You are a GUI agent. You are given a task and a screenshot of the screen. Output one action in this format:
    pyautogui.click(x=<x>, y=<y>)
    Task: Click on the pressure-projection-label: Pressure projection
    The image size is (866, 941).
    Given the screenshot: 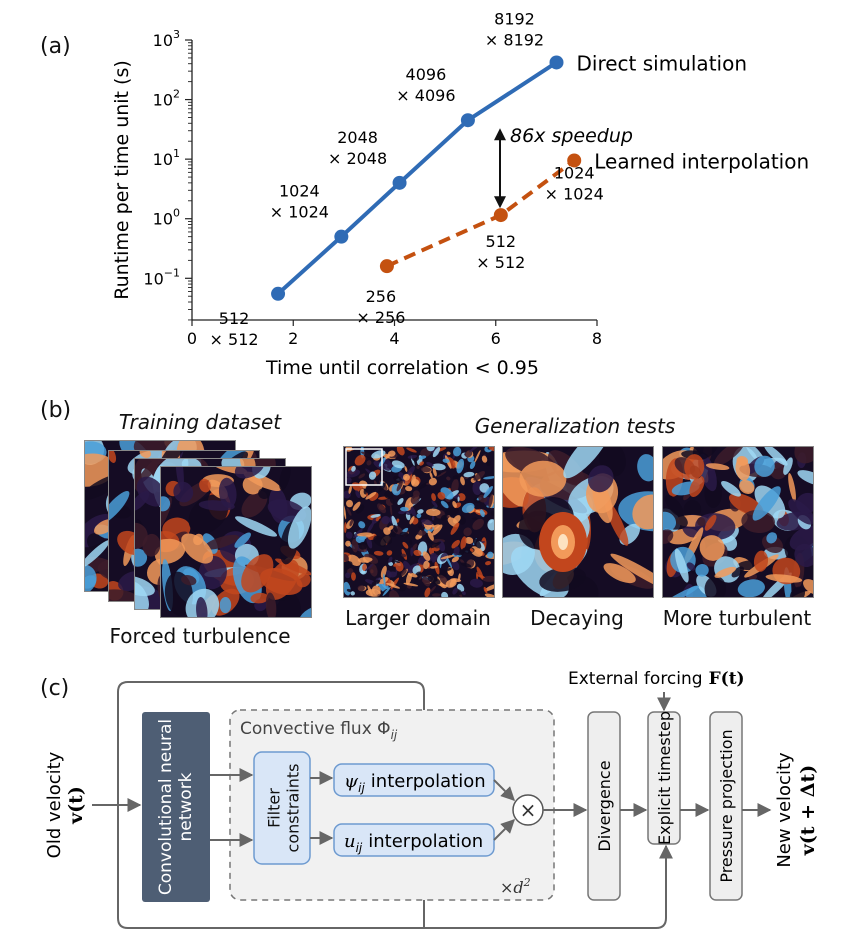 What is the action you would take?
    pyautogui.click(x=726, y=805)
    